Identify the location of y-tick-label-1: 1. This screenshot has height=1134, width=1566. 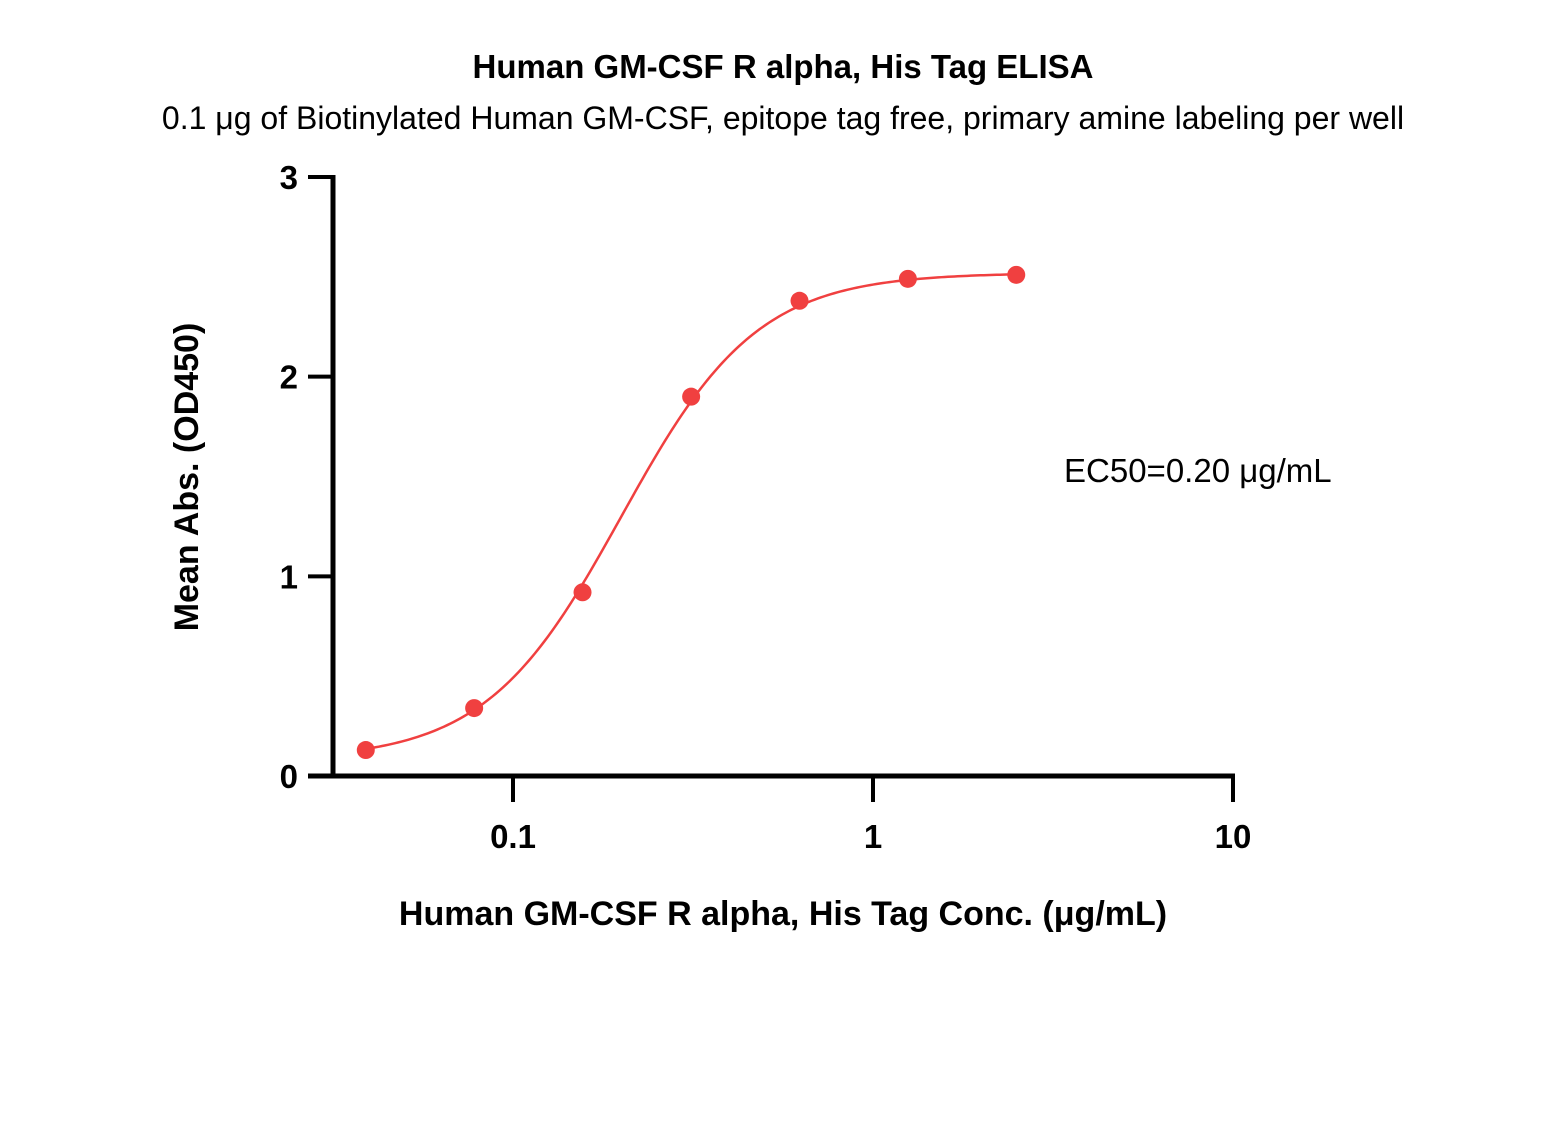
(289, 576).